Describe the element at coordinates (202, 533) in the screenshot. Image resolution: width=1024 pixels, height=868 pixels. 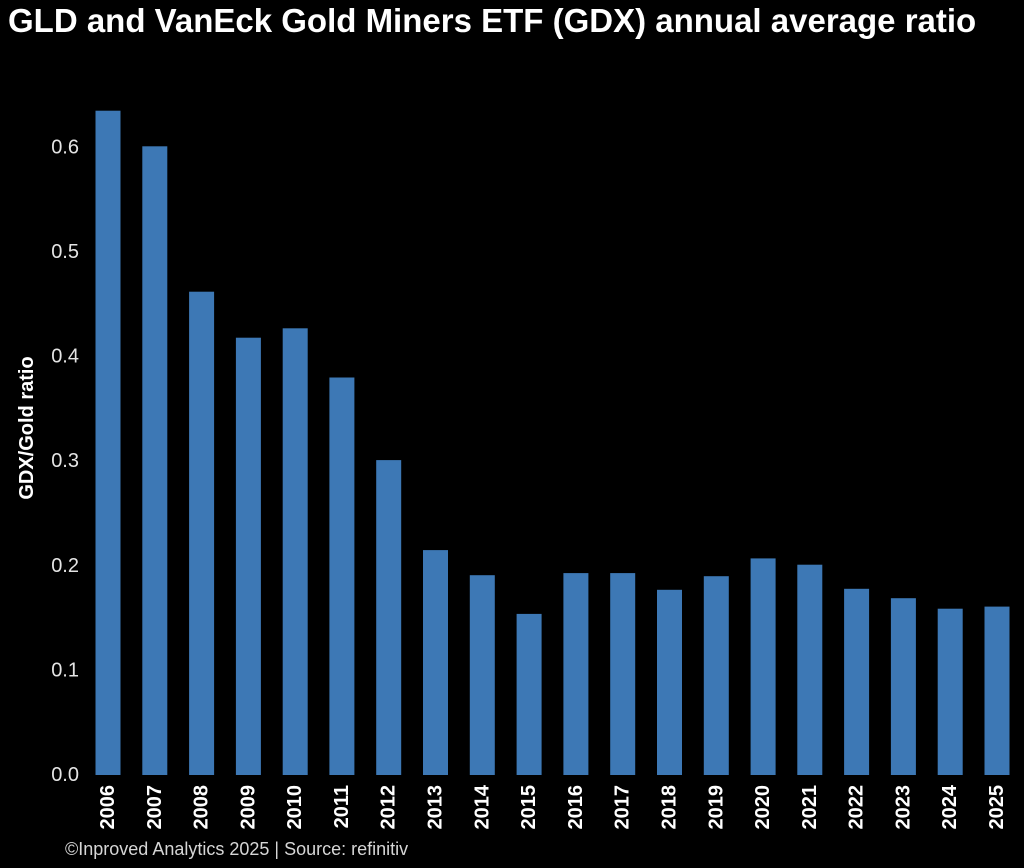
I see `bar-2008` at that location.